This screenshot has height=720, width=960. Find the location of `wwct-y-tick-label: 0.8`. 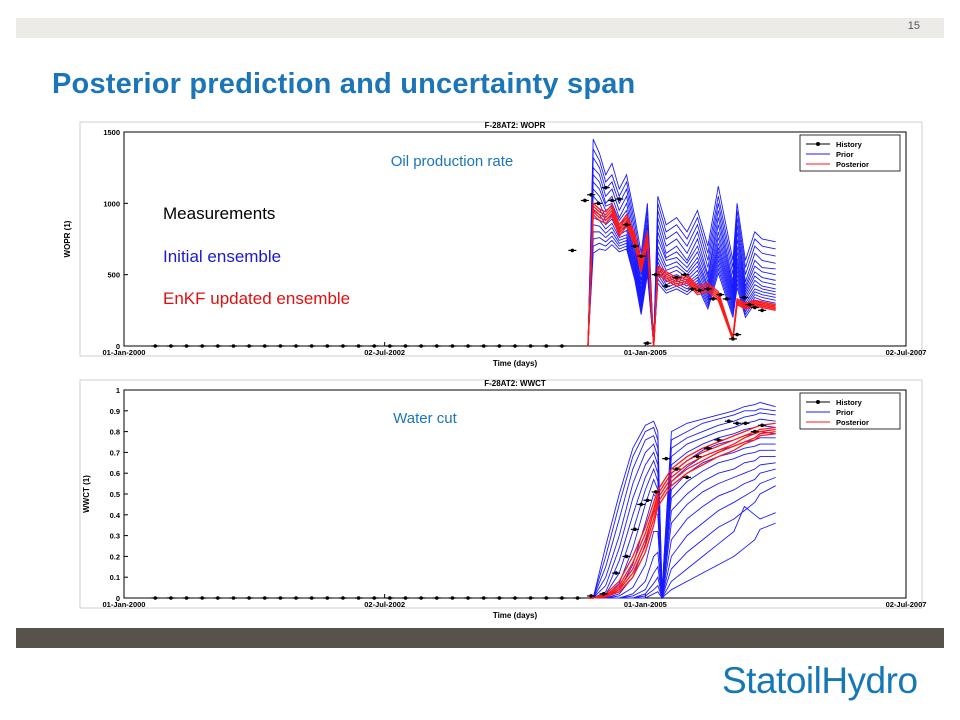

wwct-y-tick-label: 0.8 is located at coordinates (115, 432).